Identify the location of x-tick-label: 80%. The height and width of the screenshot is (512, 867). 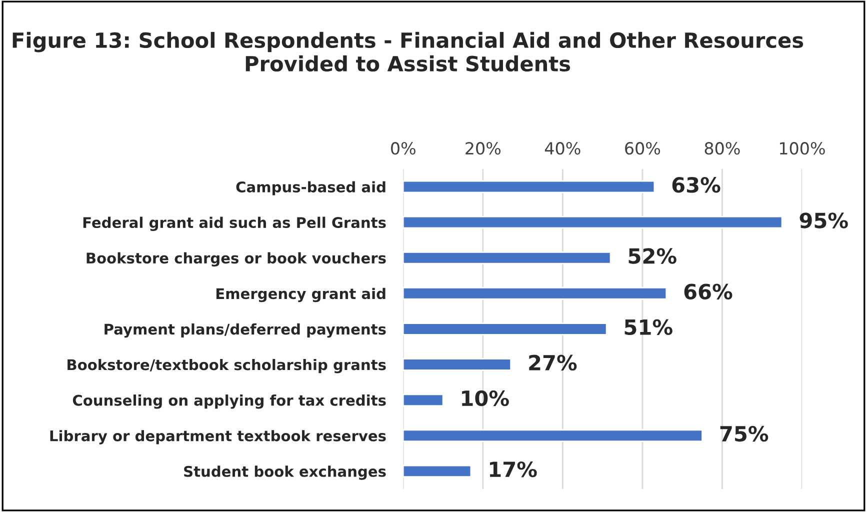
(722, 148).